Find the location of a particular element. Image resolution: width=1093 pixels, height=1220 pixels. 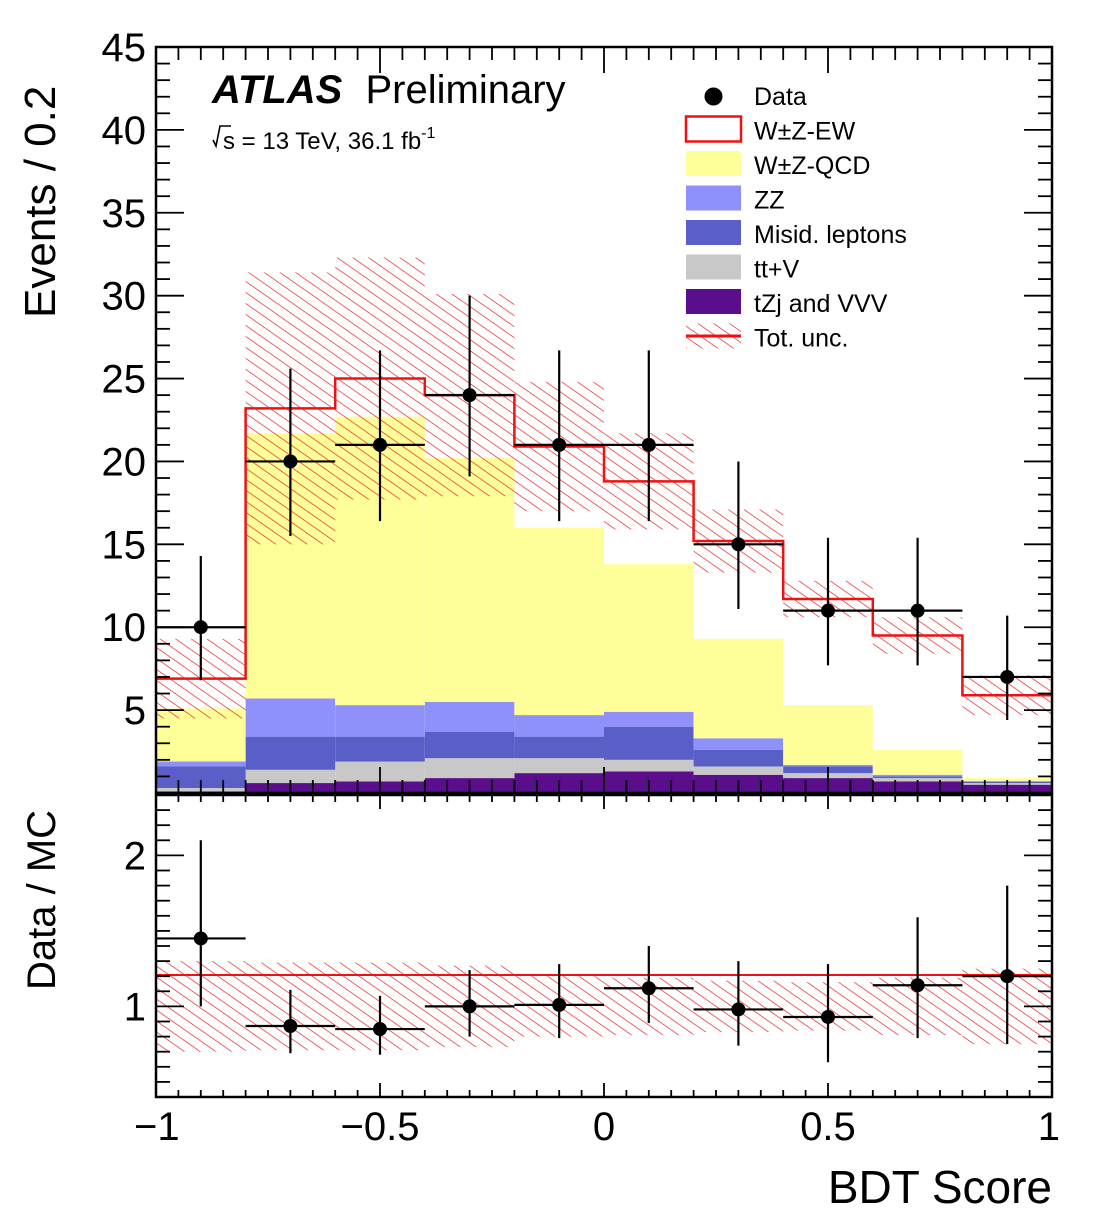

atlas-label: ATLAS is located at coordinates (277, 90).